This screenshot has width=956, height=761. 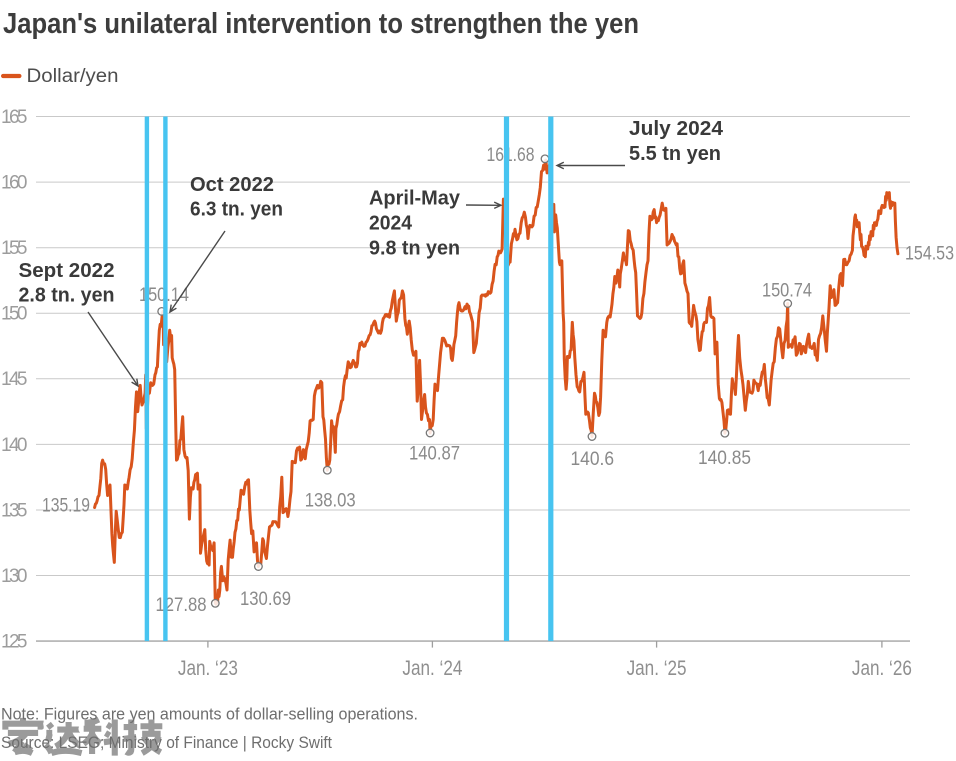 What do you see at coordinates (787, 291) in the screenshot?
I see `svg-text: 150.74` at bounding box center [787, 291].